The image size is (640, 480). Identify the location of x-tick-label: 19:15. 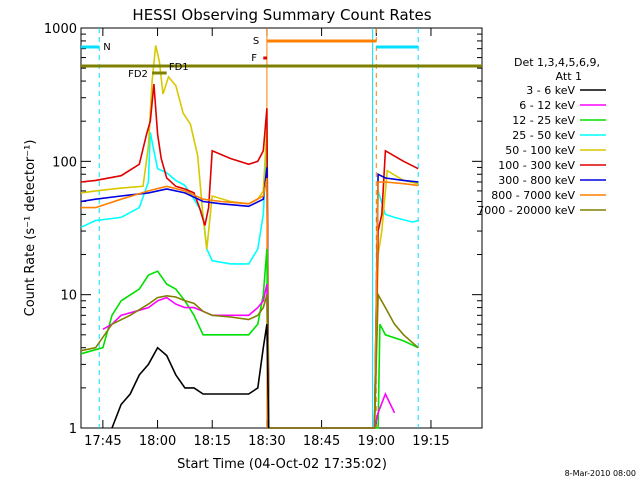
(430, 441).